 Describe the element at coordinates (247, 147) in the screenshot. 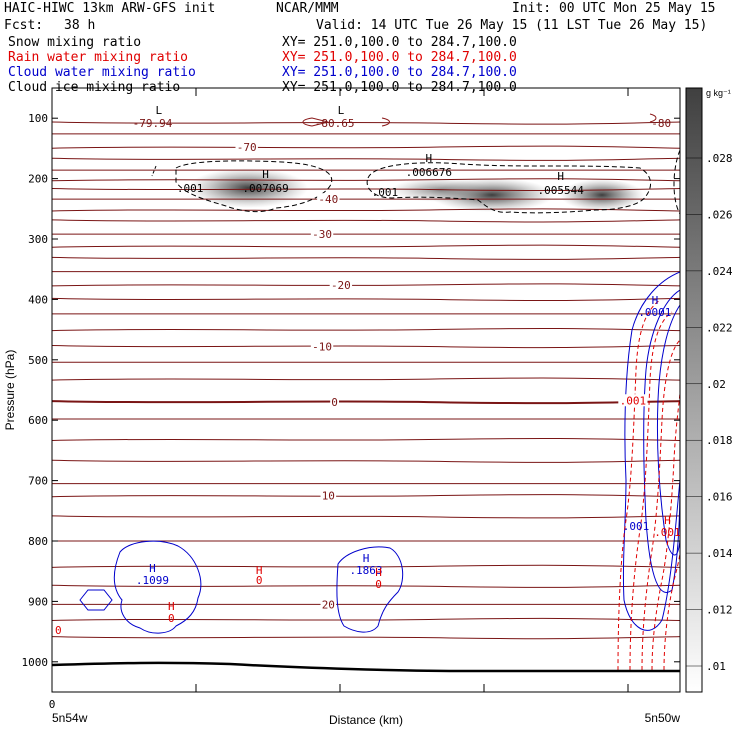

I see `isotherm-label: -70` at that location.